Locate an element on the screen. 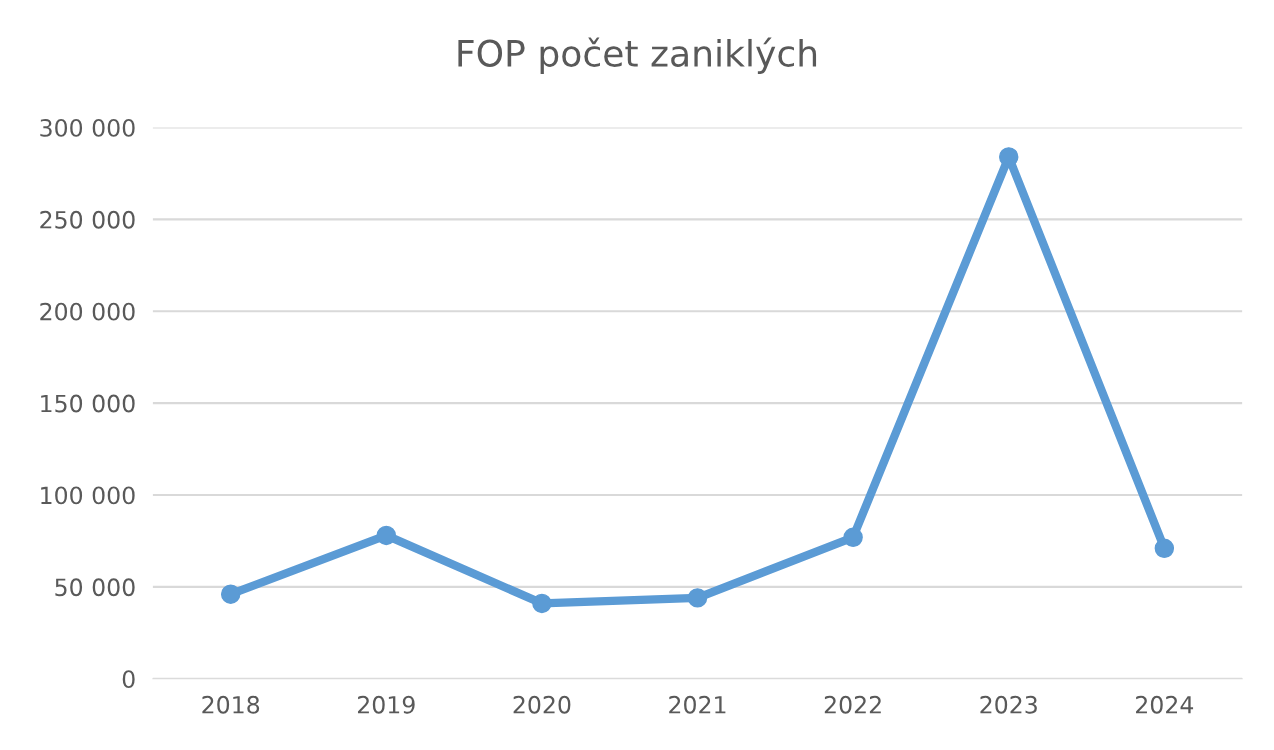 This screenshot has height=750, width=1274. x-tick-label: 2019 is located at coordinates (386, 704).